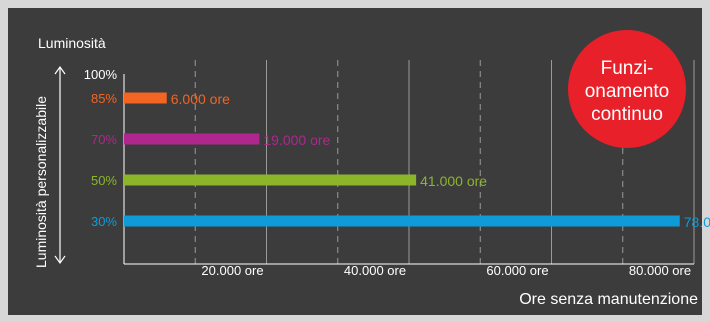 This screenshot has height=322, width=710. Describe the element at coordinates (296, 140) in the screenshot. I see `bar-value-label: 19.000 ore` at that location.